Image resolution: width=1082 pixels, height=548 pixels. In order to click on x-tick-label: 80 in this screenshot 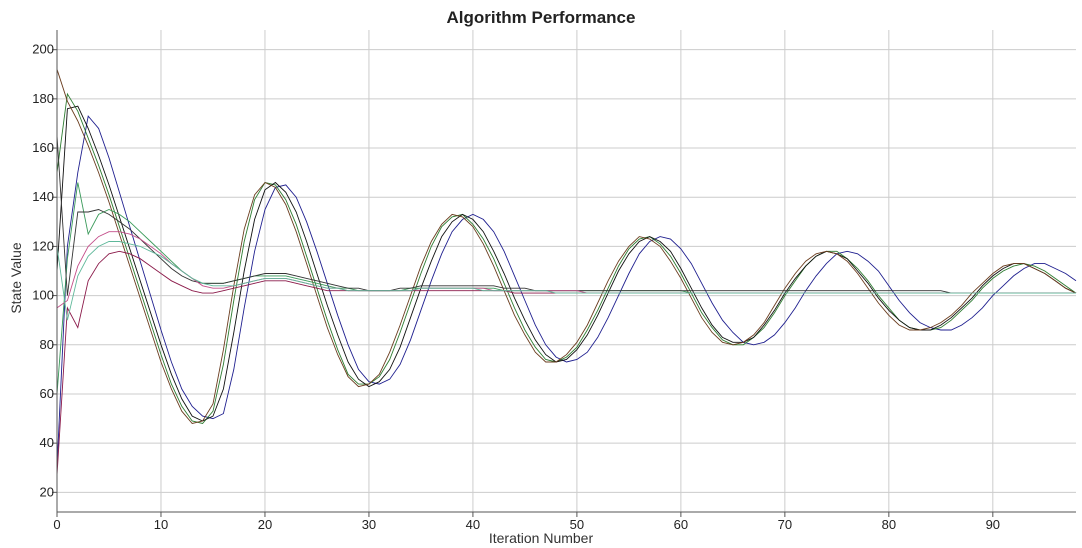, I will do `click(889, 524)`.